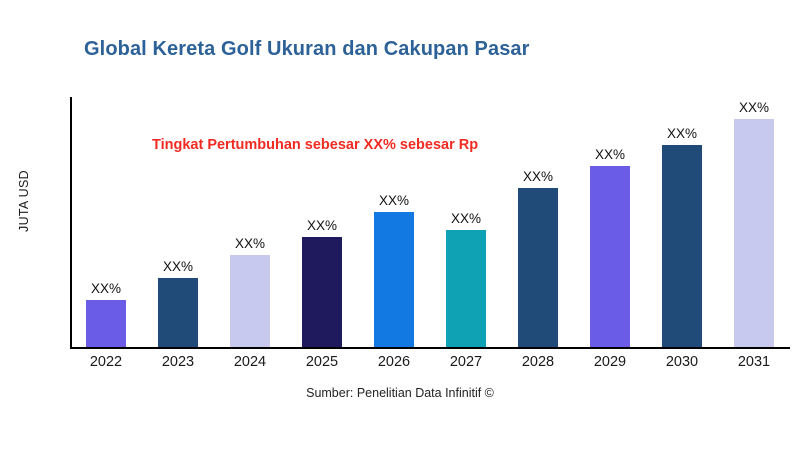 This screenshot has height=450, width=800. I want to click on bar-2026, so click(394, 279).